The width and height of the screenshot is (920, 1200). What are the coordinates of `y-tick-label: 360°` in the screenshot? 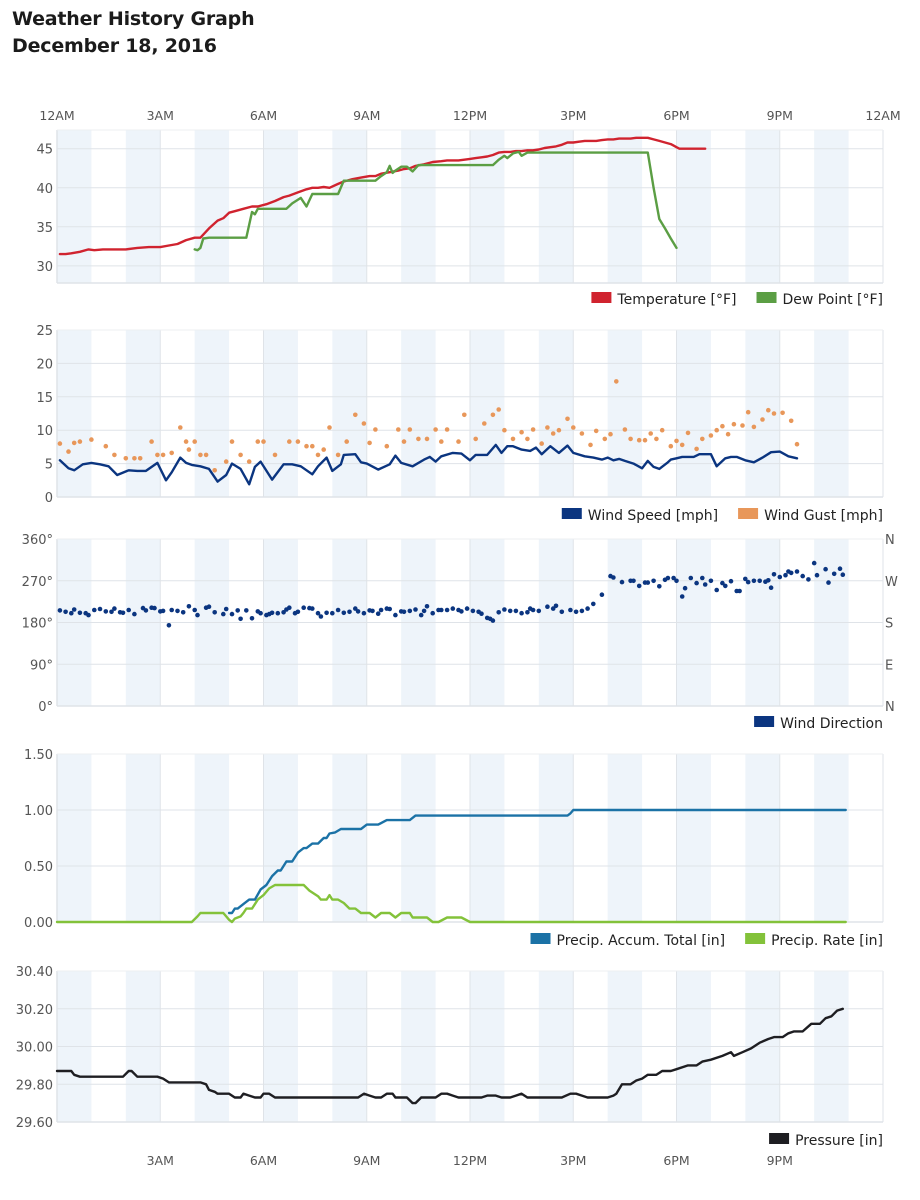 It's located at (37, 540).